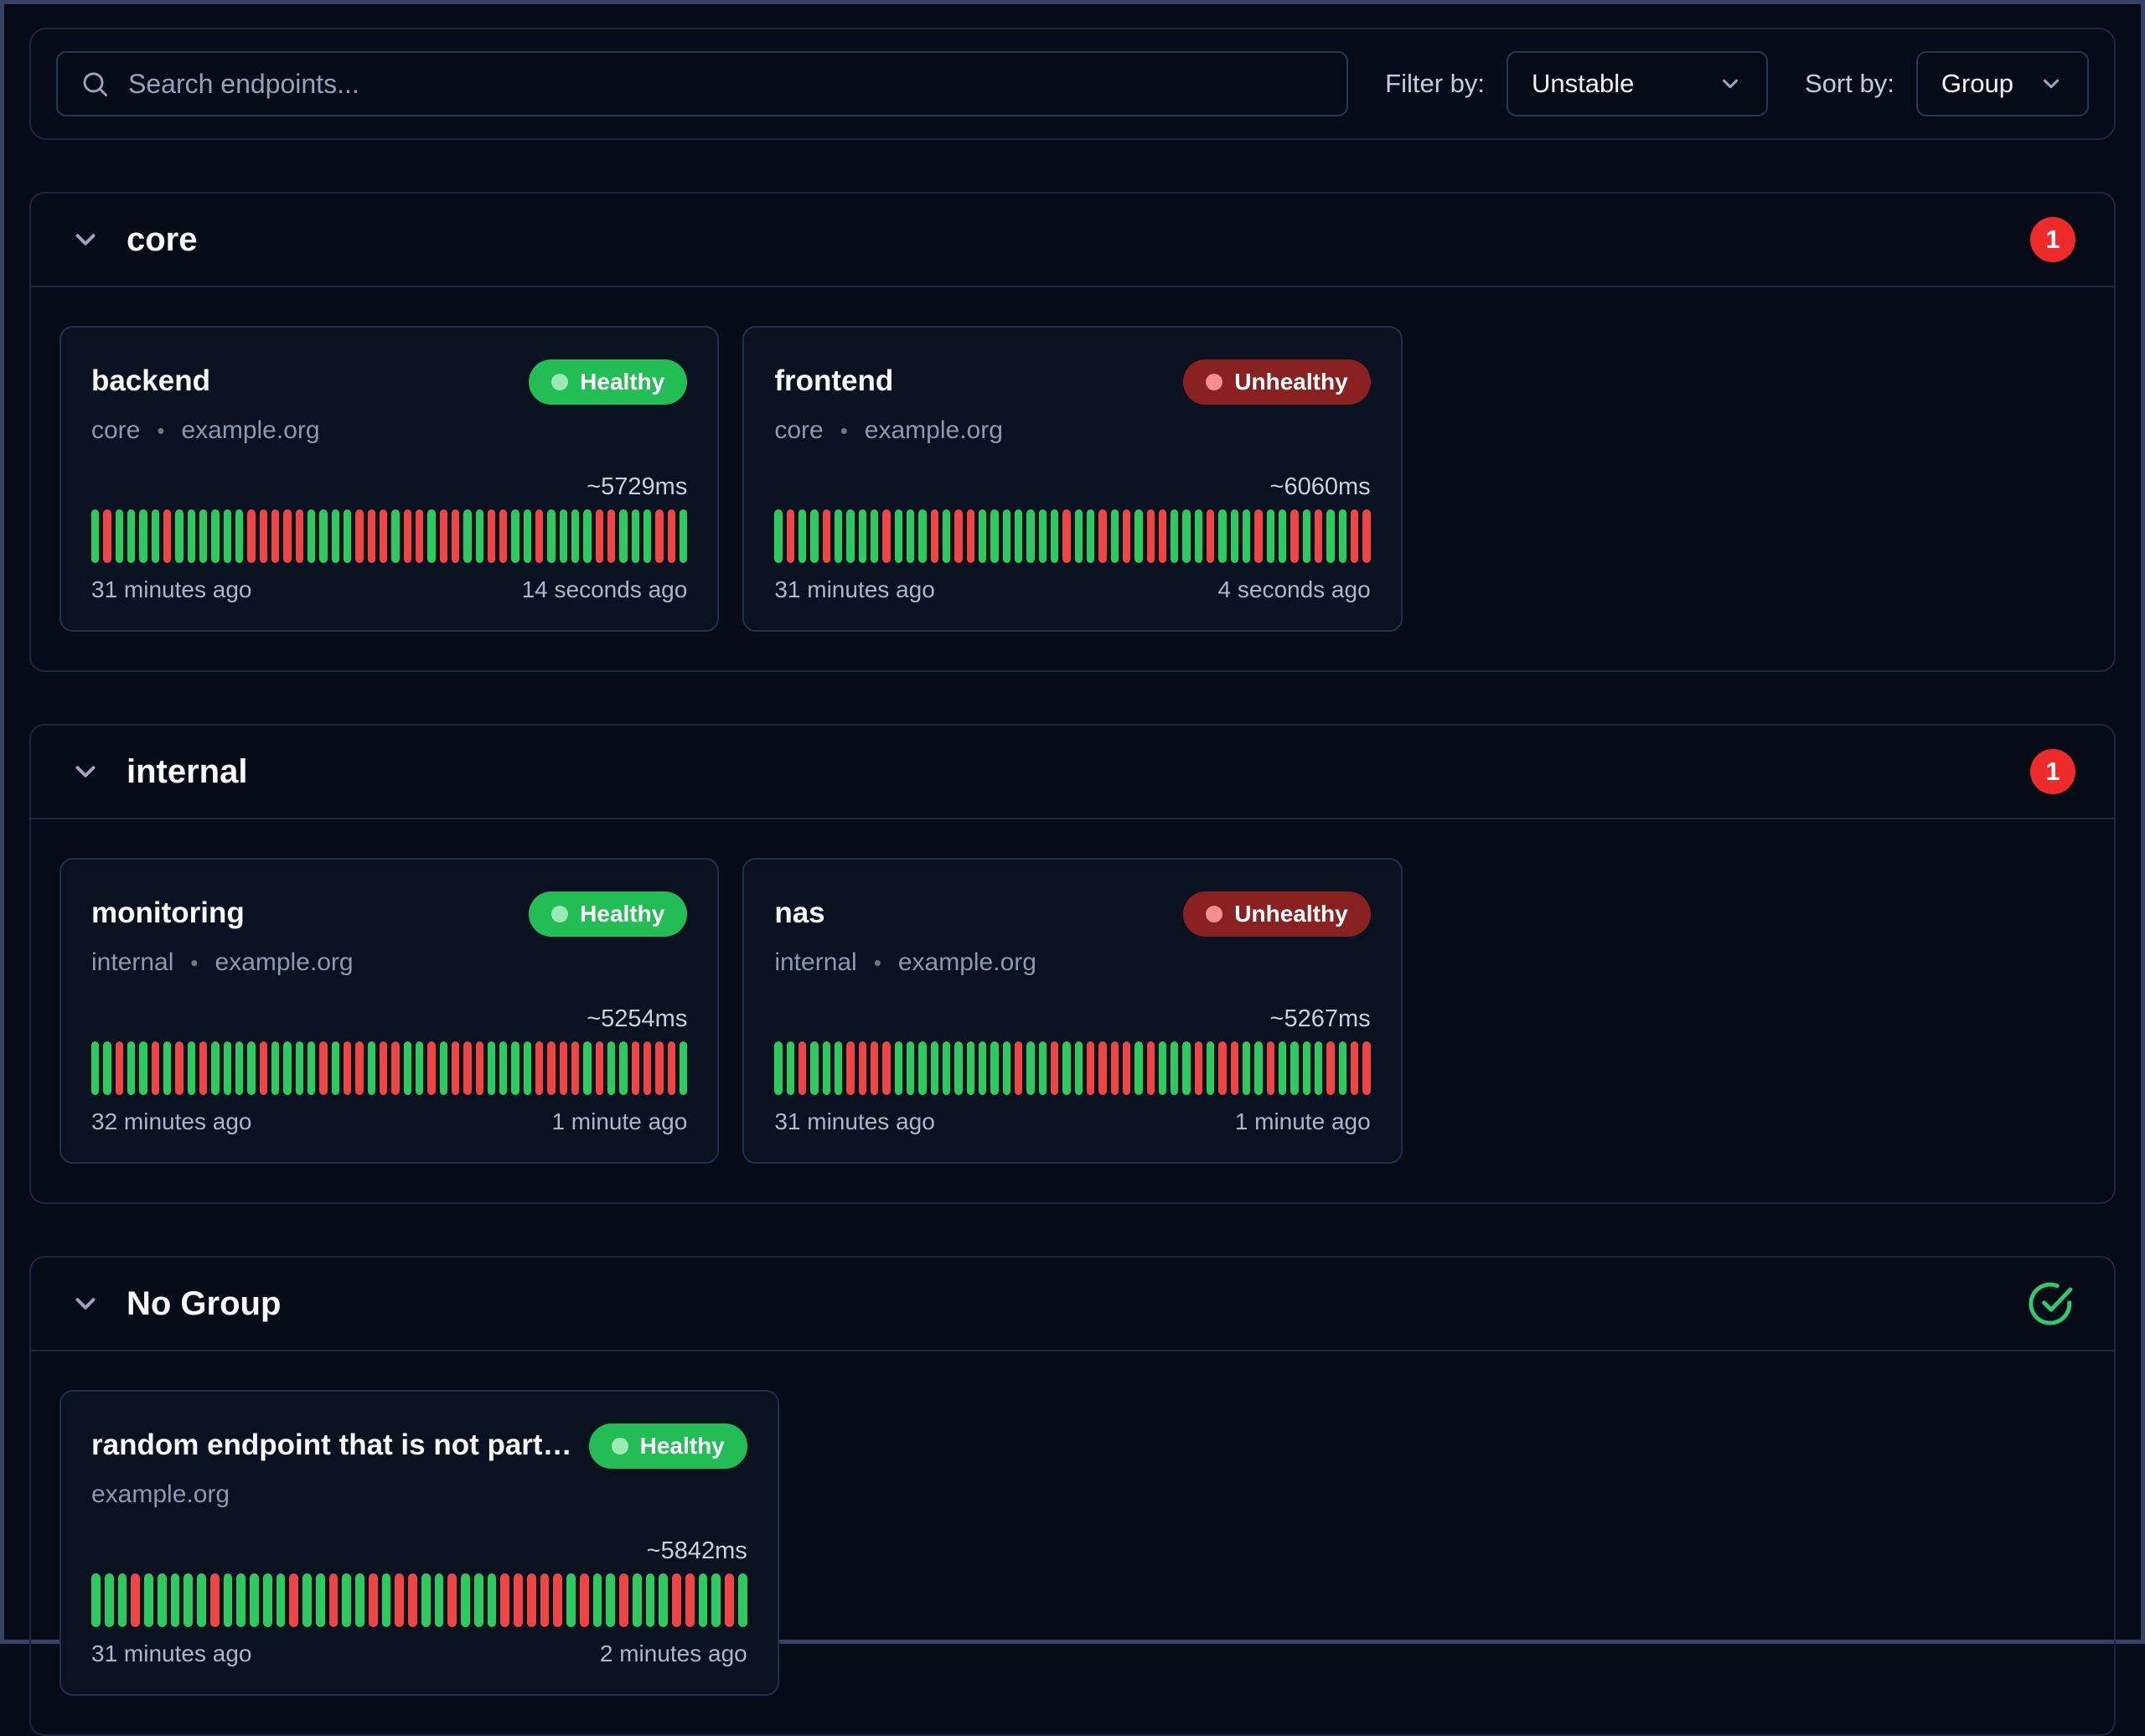  Describe the element at coordinates (171, 1121) in the screenshot. I see `oldest-timestamp: 32 minutes ago` at that location.